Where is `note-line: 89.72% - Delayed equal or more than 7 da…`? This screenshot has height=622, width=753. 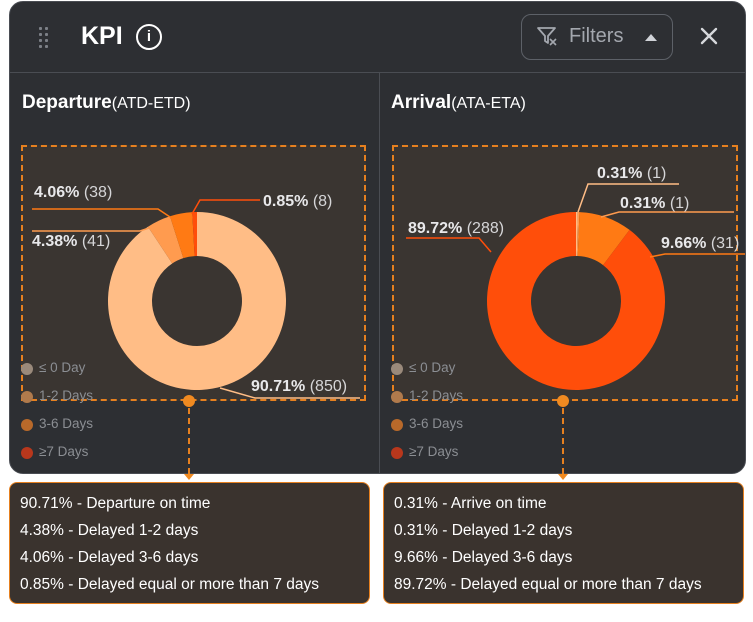 note-line: 89.72% - Delayed equal or more than 7 da… is located at coordinates (548, 584).